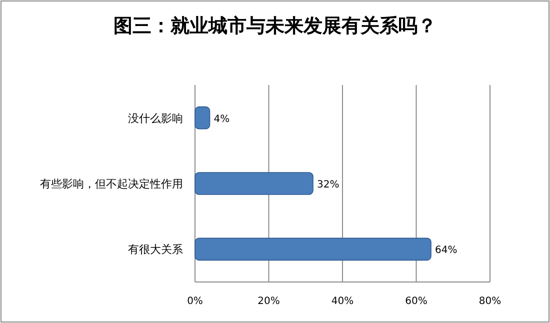 This screenshot has width=550, height=323. What do you see at coordinates (269, 301) in the screenshot?
I see `x-tick-label: 20%` at bounding box center [269, 301].